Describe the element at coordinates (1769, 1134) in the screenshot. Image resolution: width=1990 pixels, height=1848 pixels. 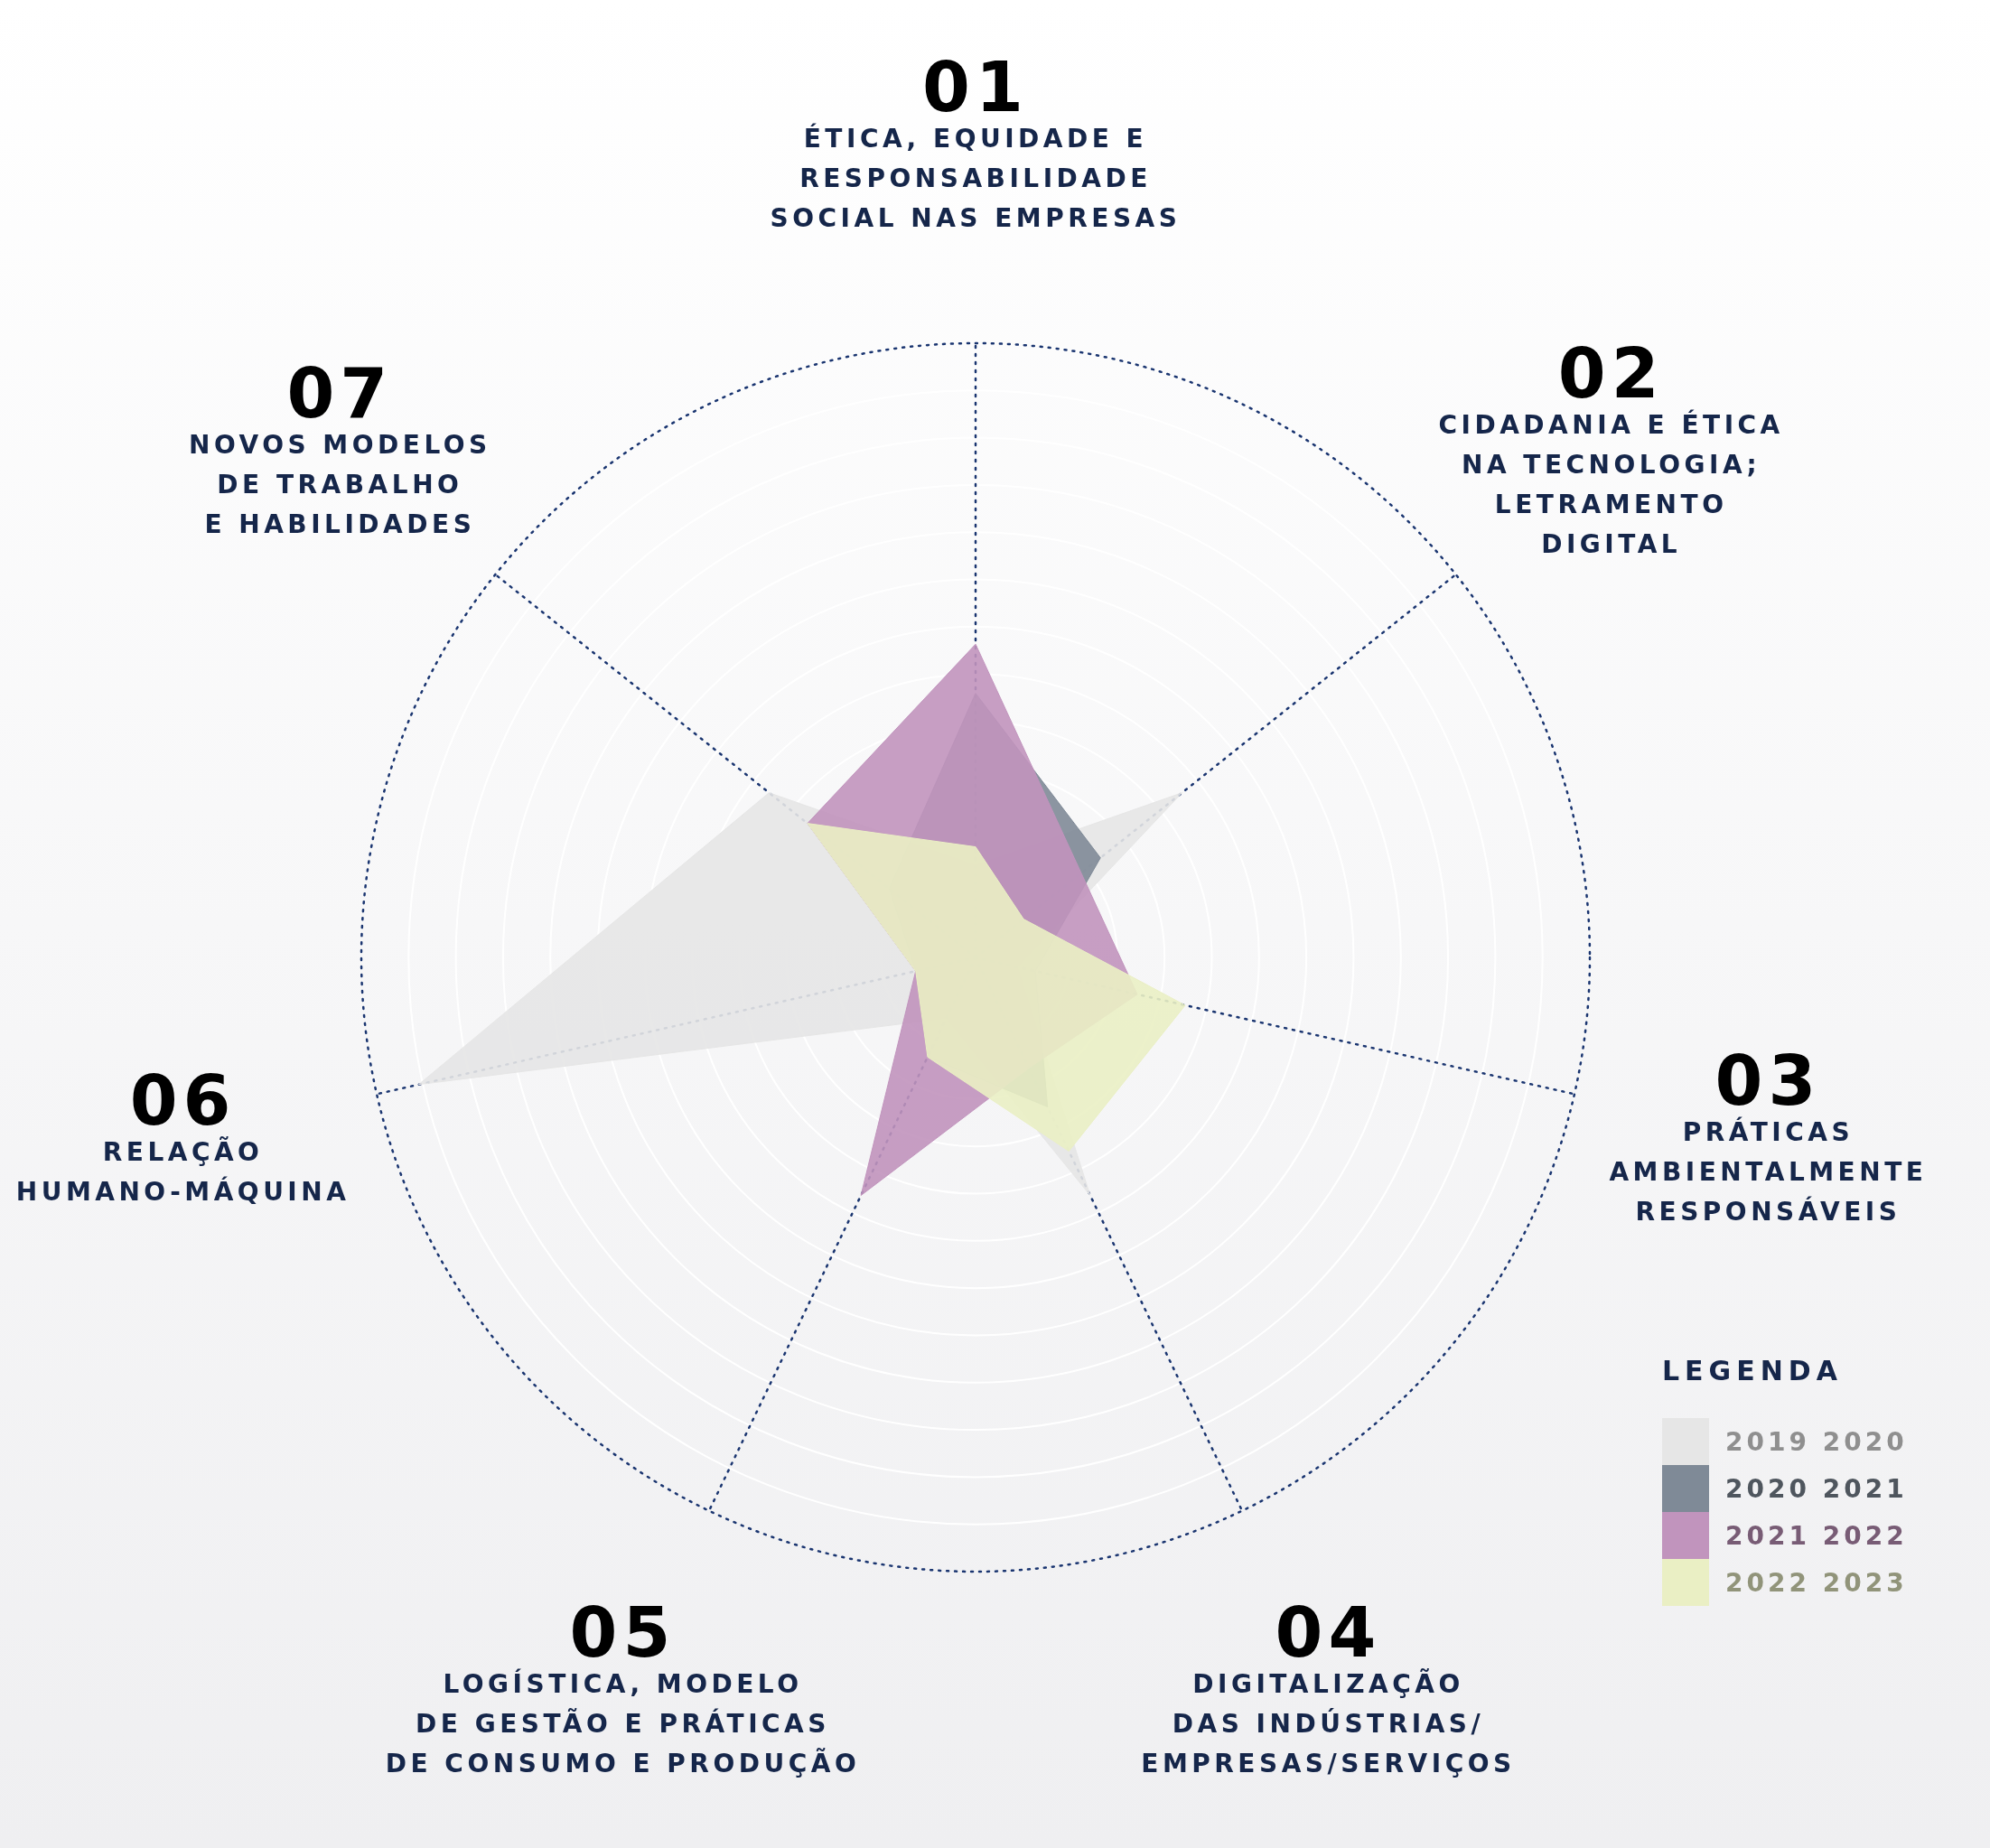
I see `spoke-label: 03 PRÁTICAS AMBIENTALMENTE RESPONSÁVEIS` at that location.